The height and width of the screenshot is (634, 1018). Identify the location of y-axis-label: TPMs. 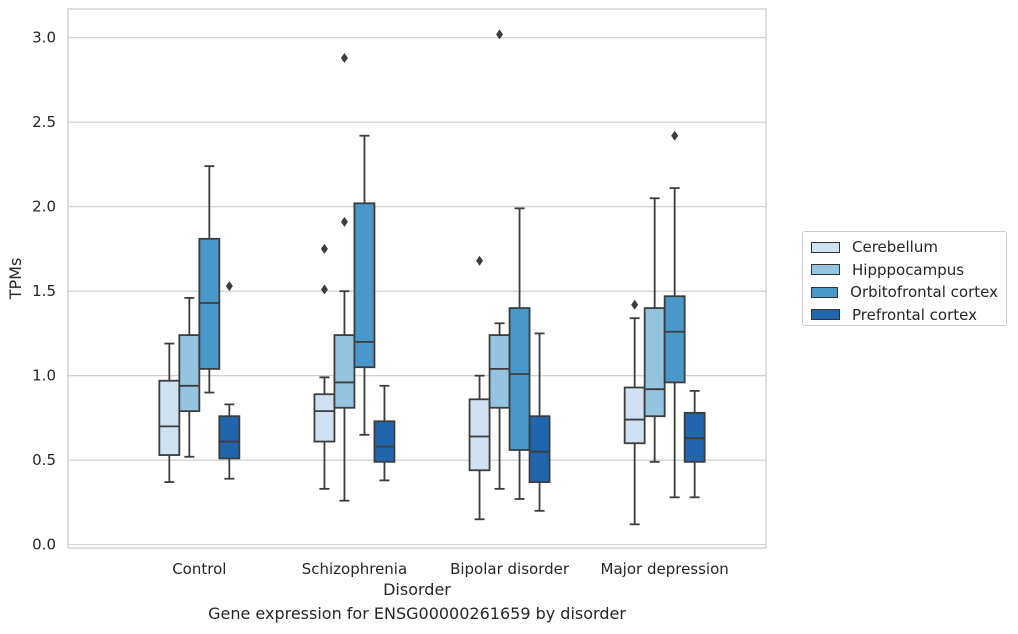
(15, 279).